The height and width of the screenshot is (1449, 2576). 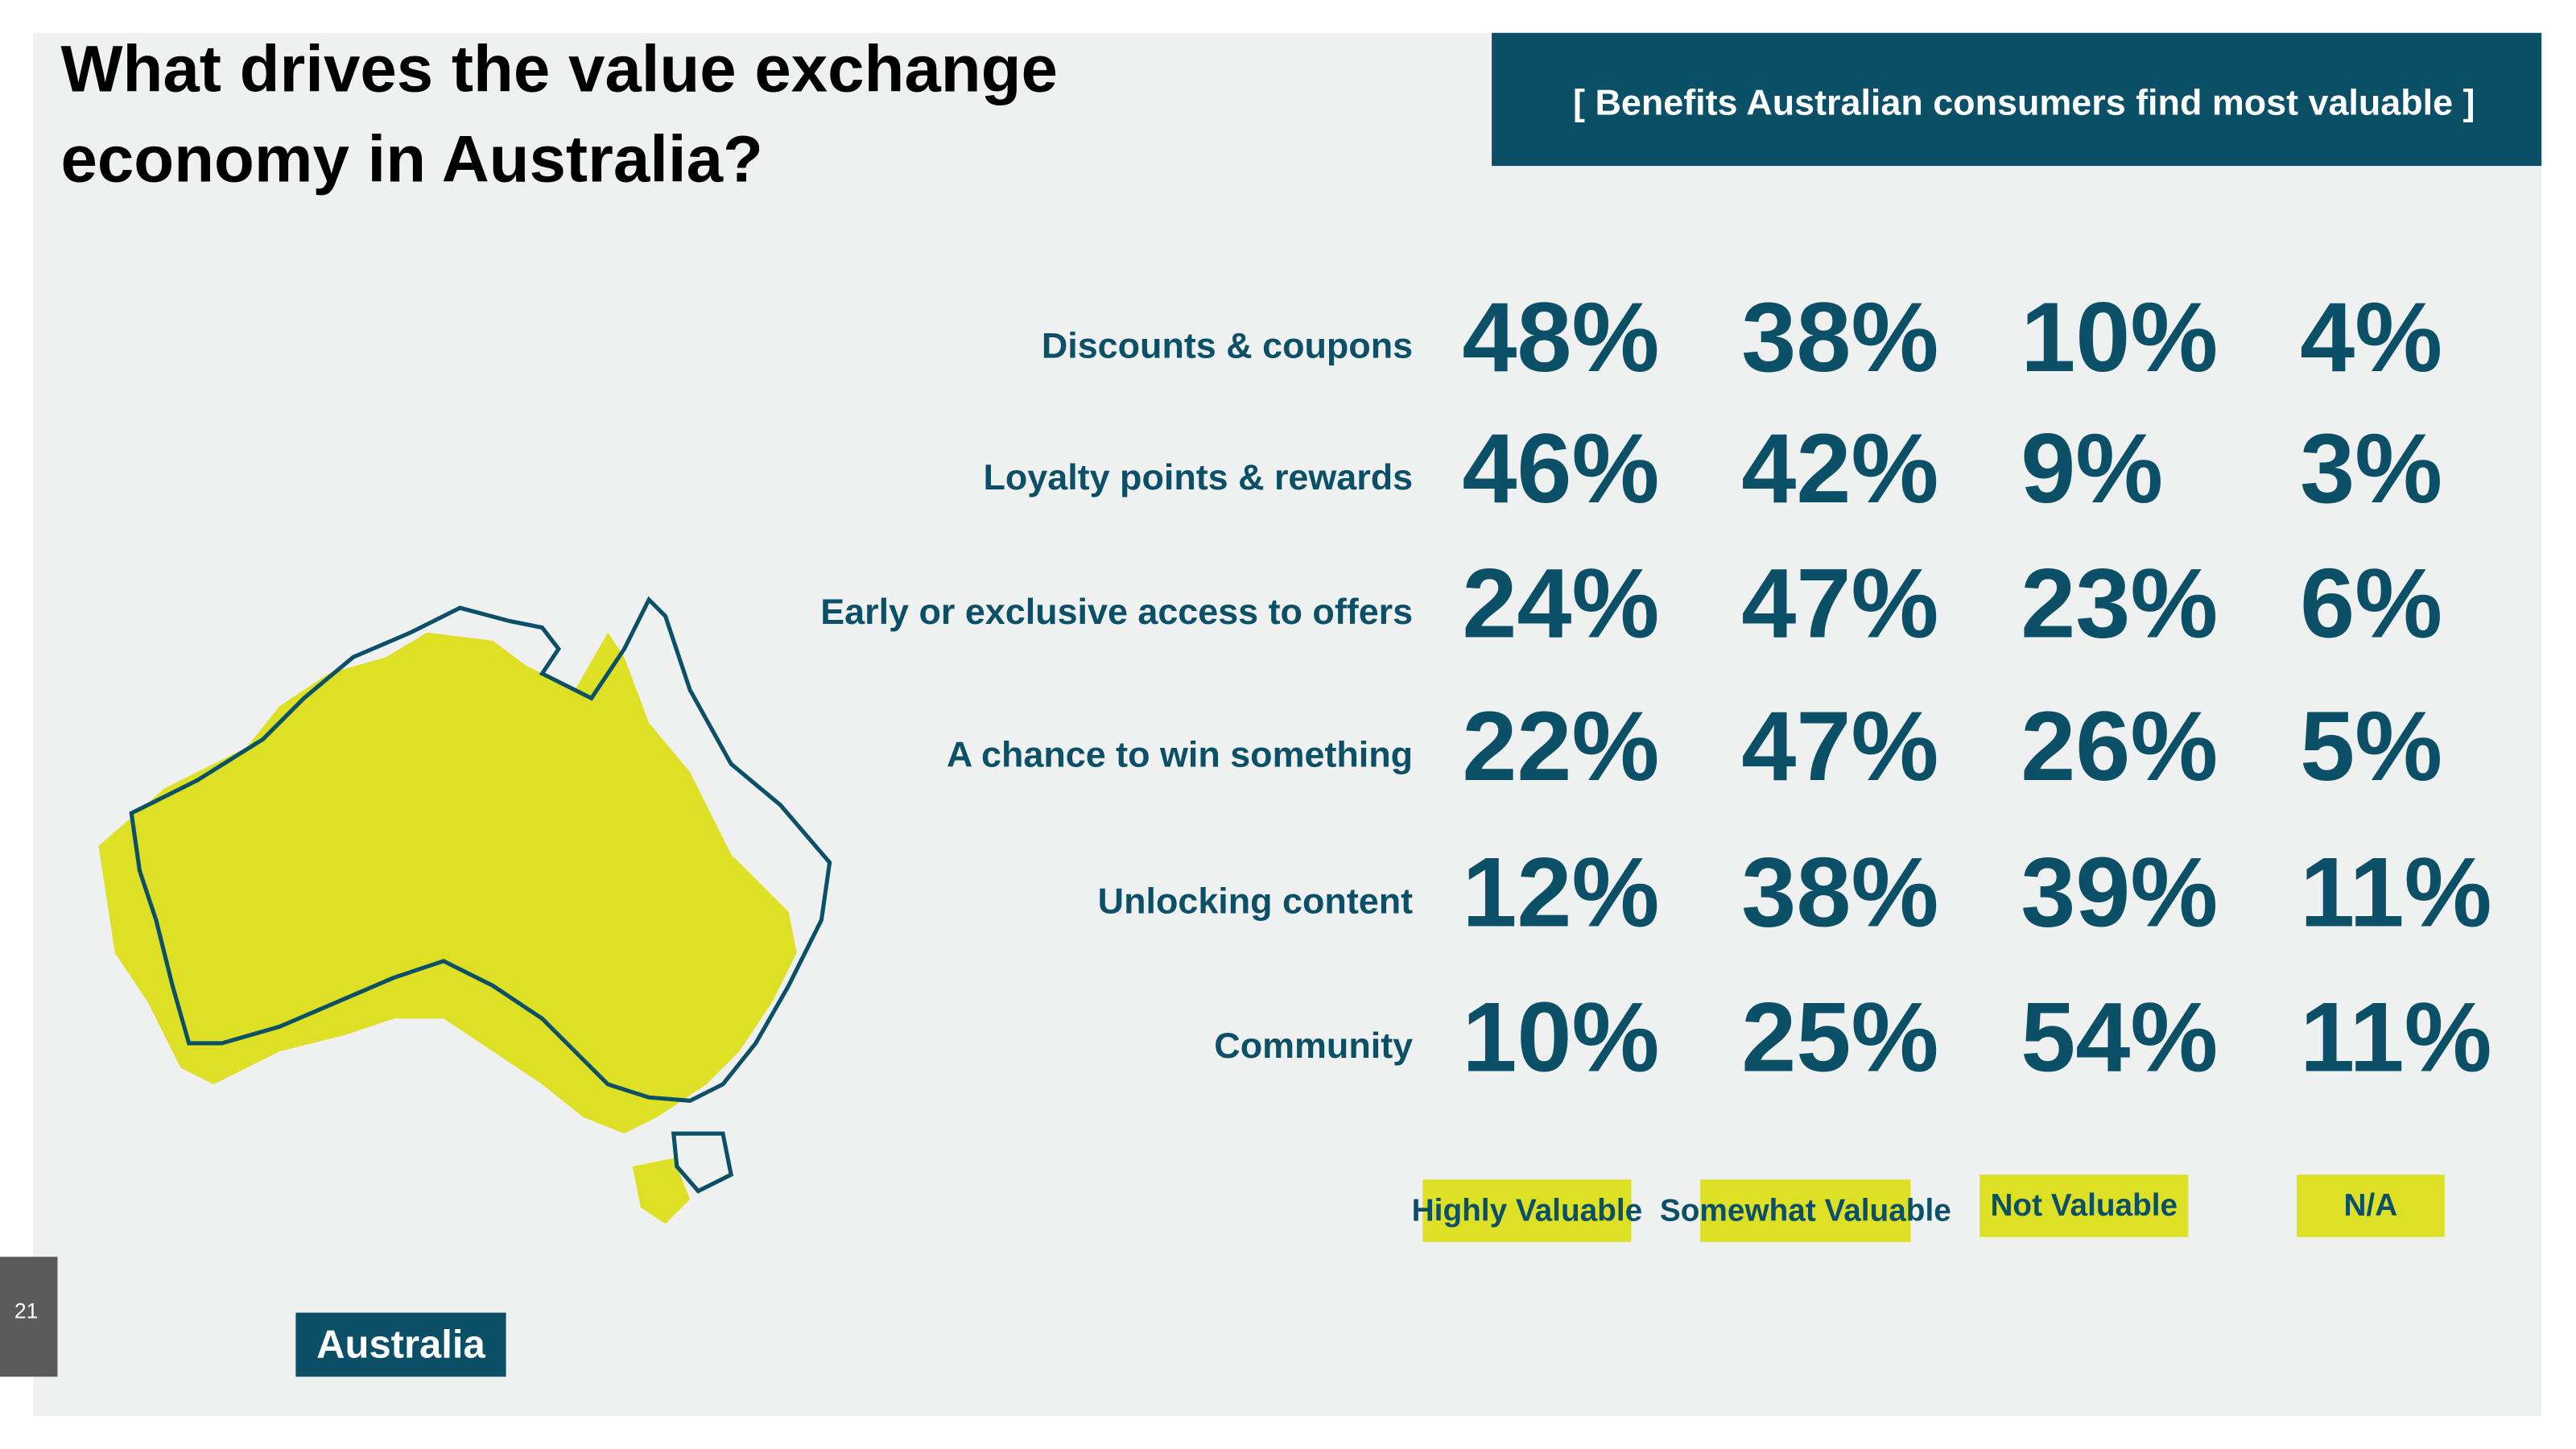 I want to click on cell-value: 9%, so click(x=2092, y=468).